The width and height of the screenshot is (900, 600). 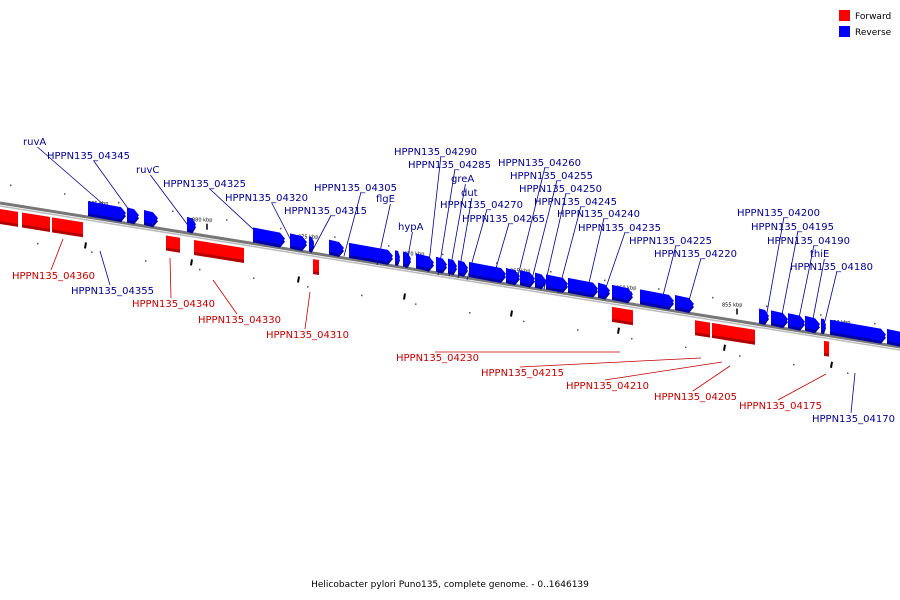 What do you see at coordinates (808, 241) in the screenshot?
I see `gene-label: HPPN135_04190` at bounding box center [808, 241].